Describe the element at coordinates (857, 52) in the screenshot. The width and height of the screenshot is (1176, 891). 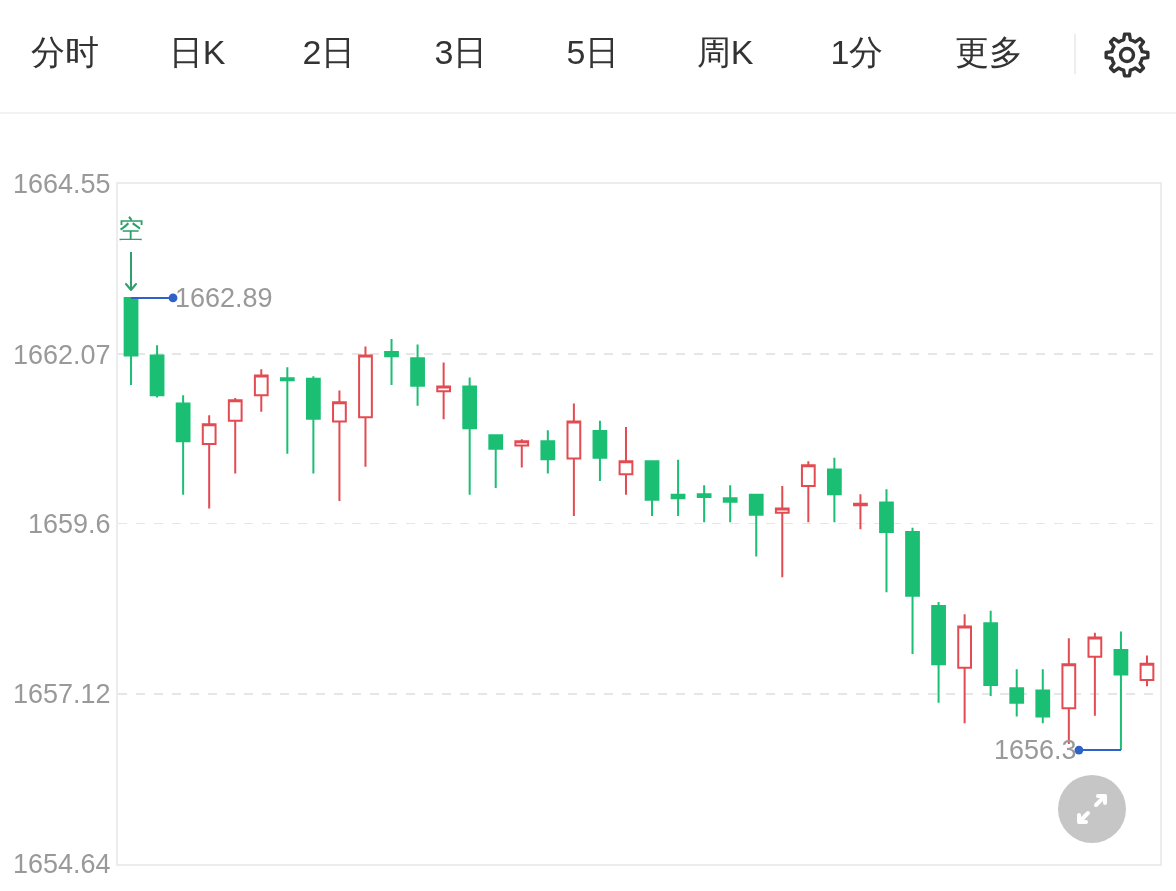
I see `text: 1分` at that location.